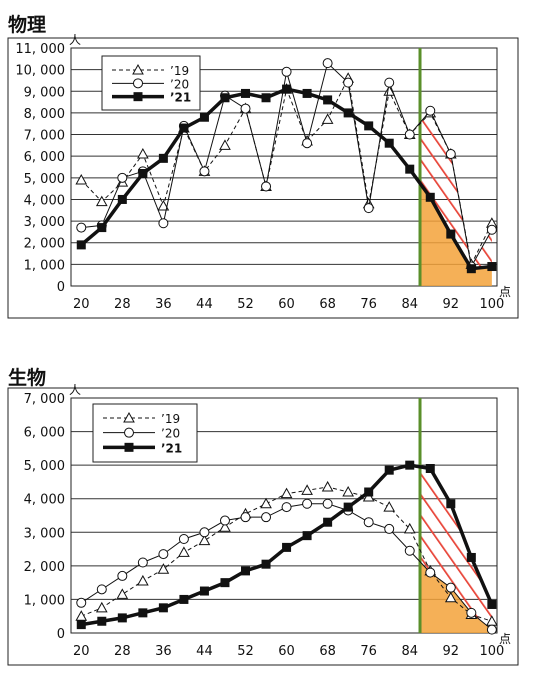  I want to click on x-tick-label: 60, so click(286, 651).